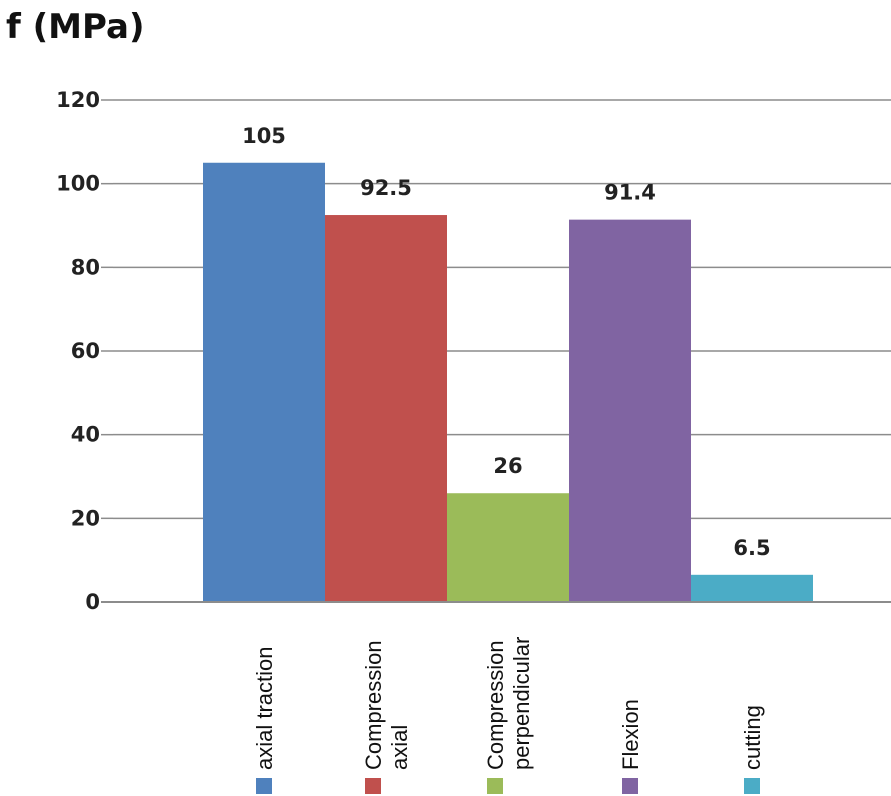 The height and width of the screenshot is (796, 891). I want to click on y-tick-label: 100, so click(78, 184).